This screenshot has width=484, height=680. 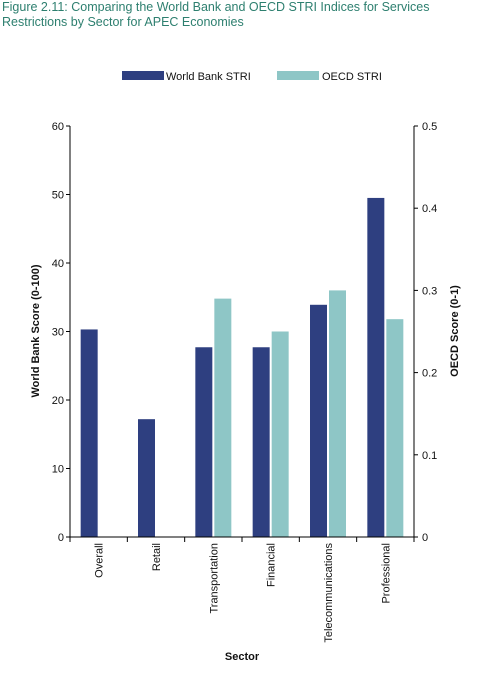 I want to click on y-tick-label: 30, so click(x=58, y=333).